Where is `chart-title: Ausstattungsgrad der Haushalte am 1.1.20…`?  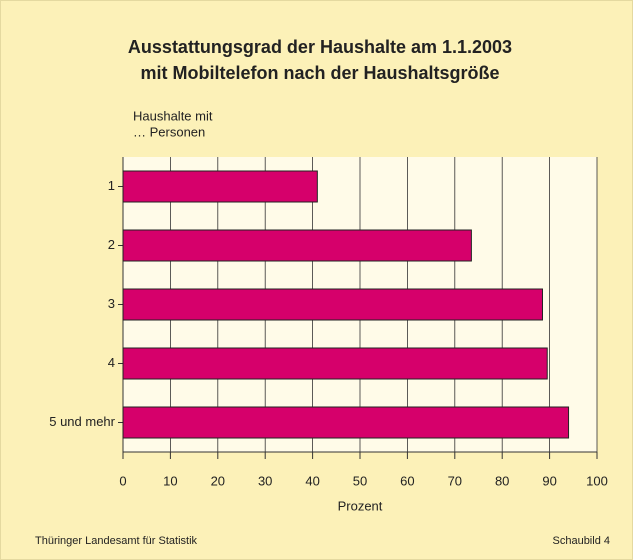 chart-title: Ausstattungsgrad der Haushalte am 1.1.20… is located at coordinates (320, 47).